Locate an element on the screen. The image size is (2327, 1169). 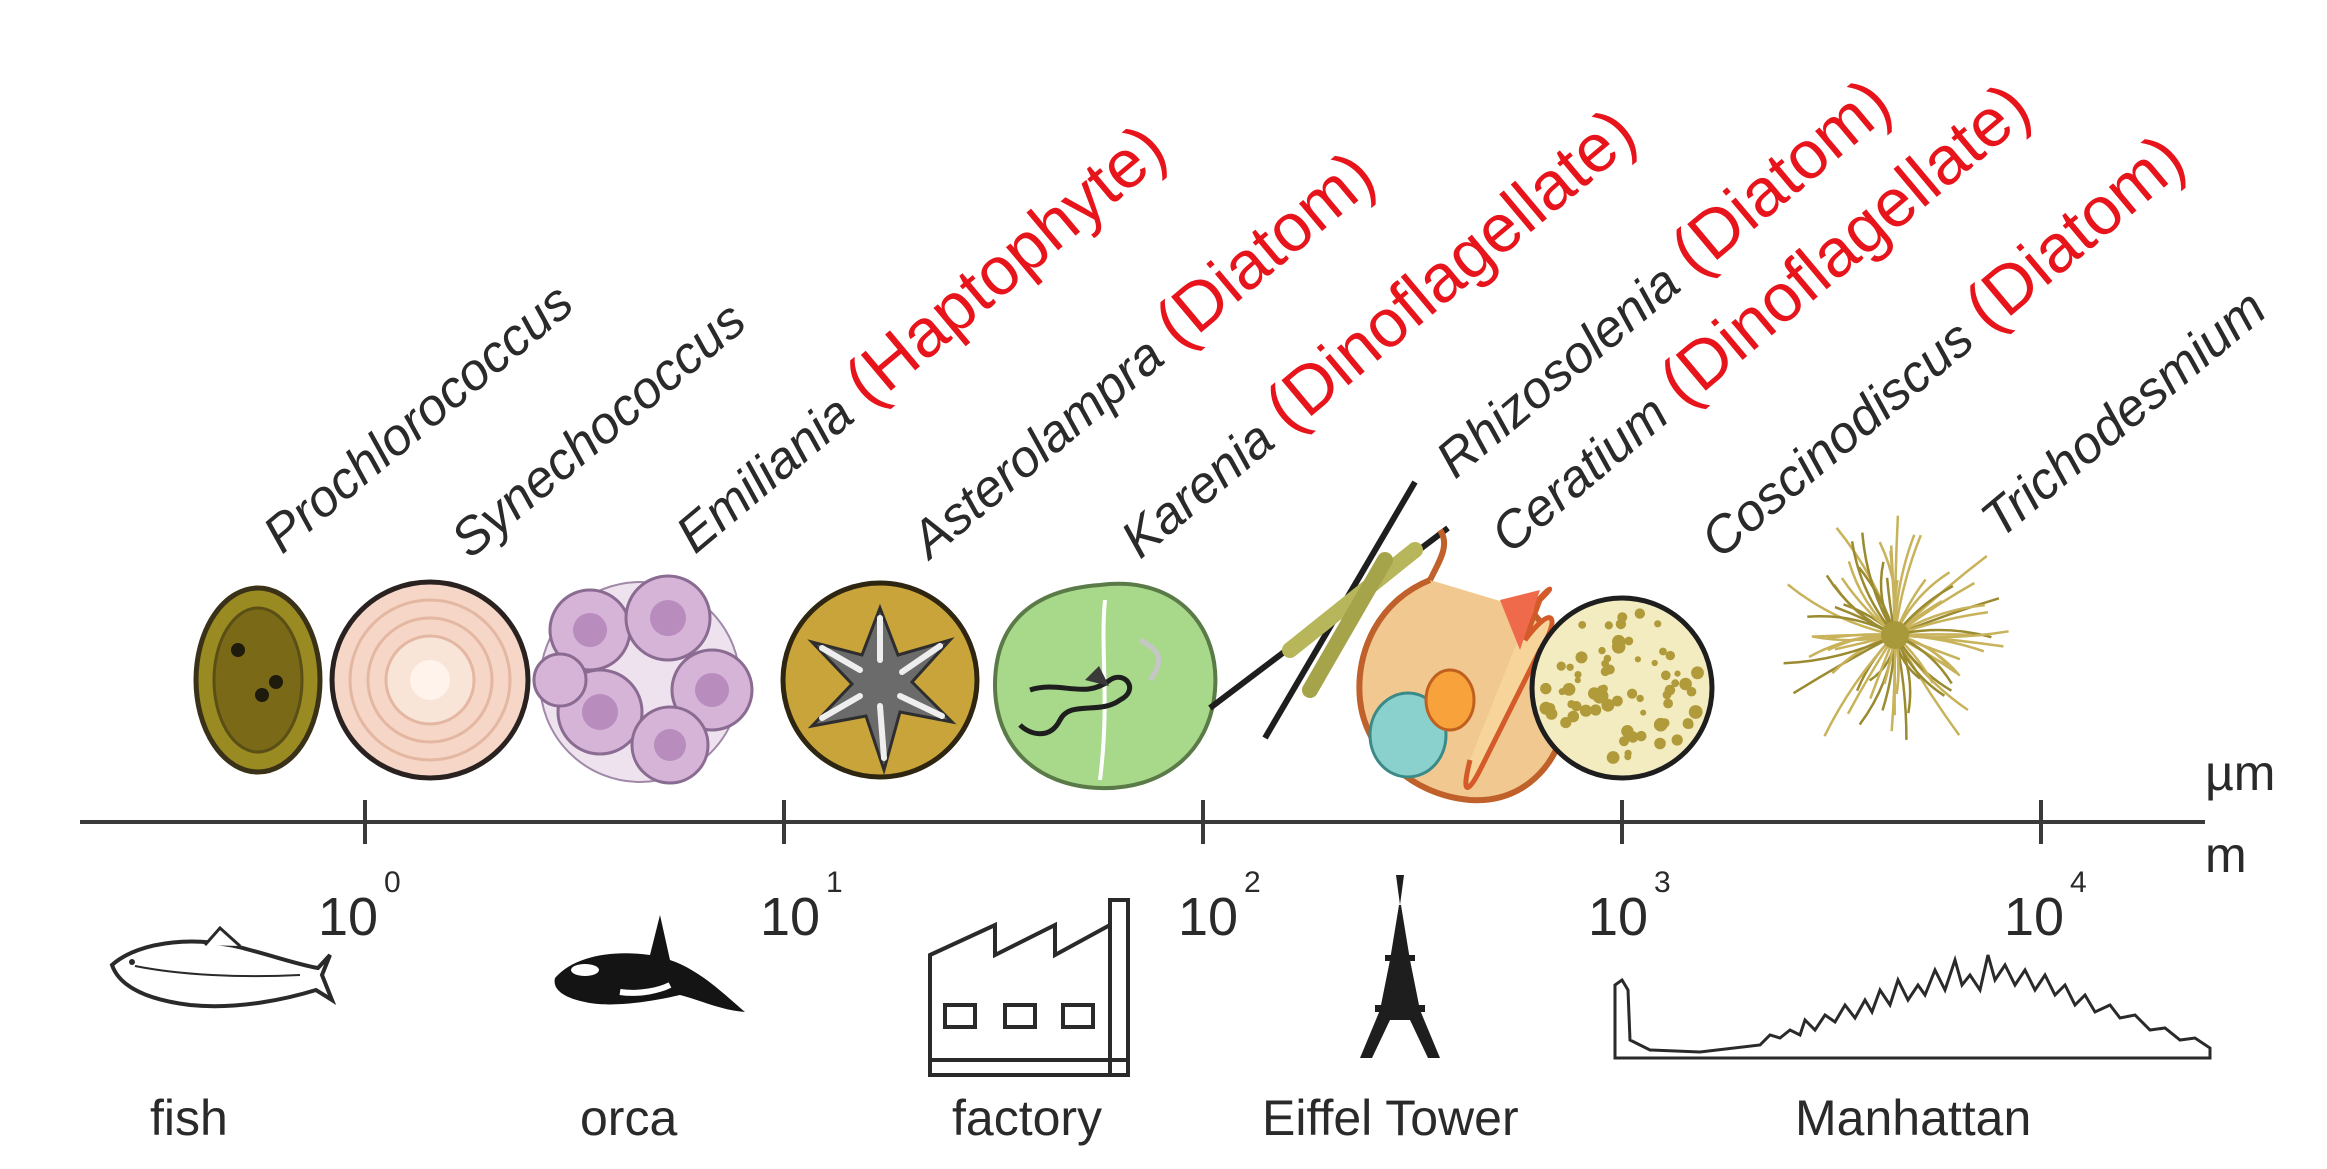
unit-label-meter: m is located at coordinates (2226, 855).